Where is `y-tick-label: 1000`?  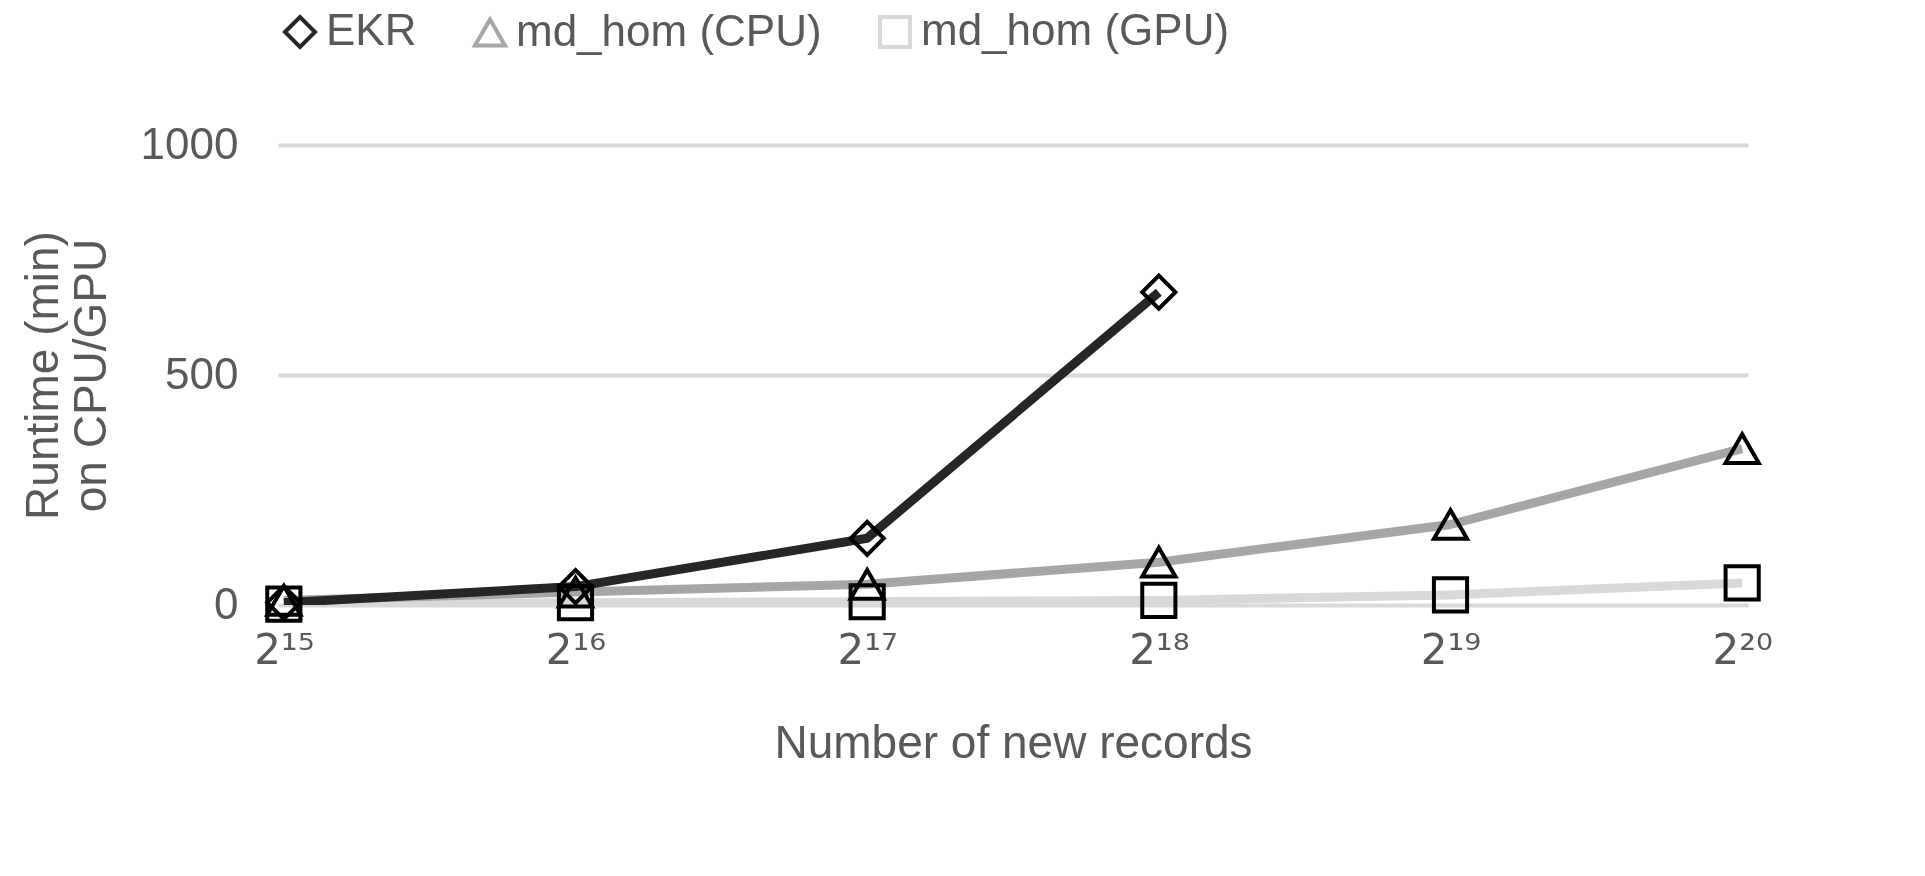 y-tick-label: 1000 is located at coordinates (189, 143).